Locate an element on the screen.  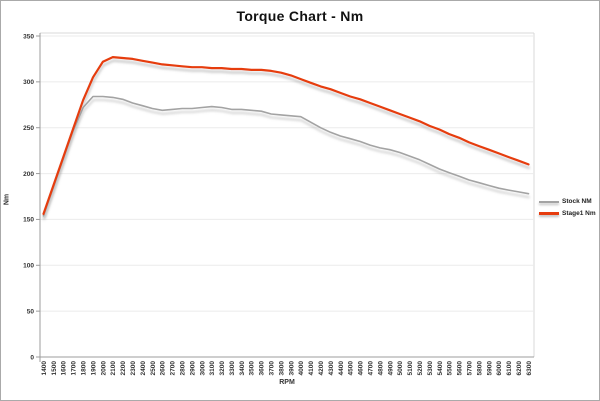
x-tick-label: 6100 is located at coordinates (509, 368).